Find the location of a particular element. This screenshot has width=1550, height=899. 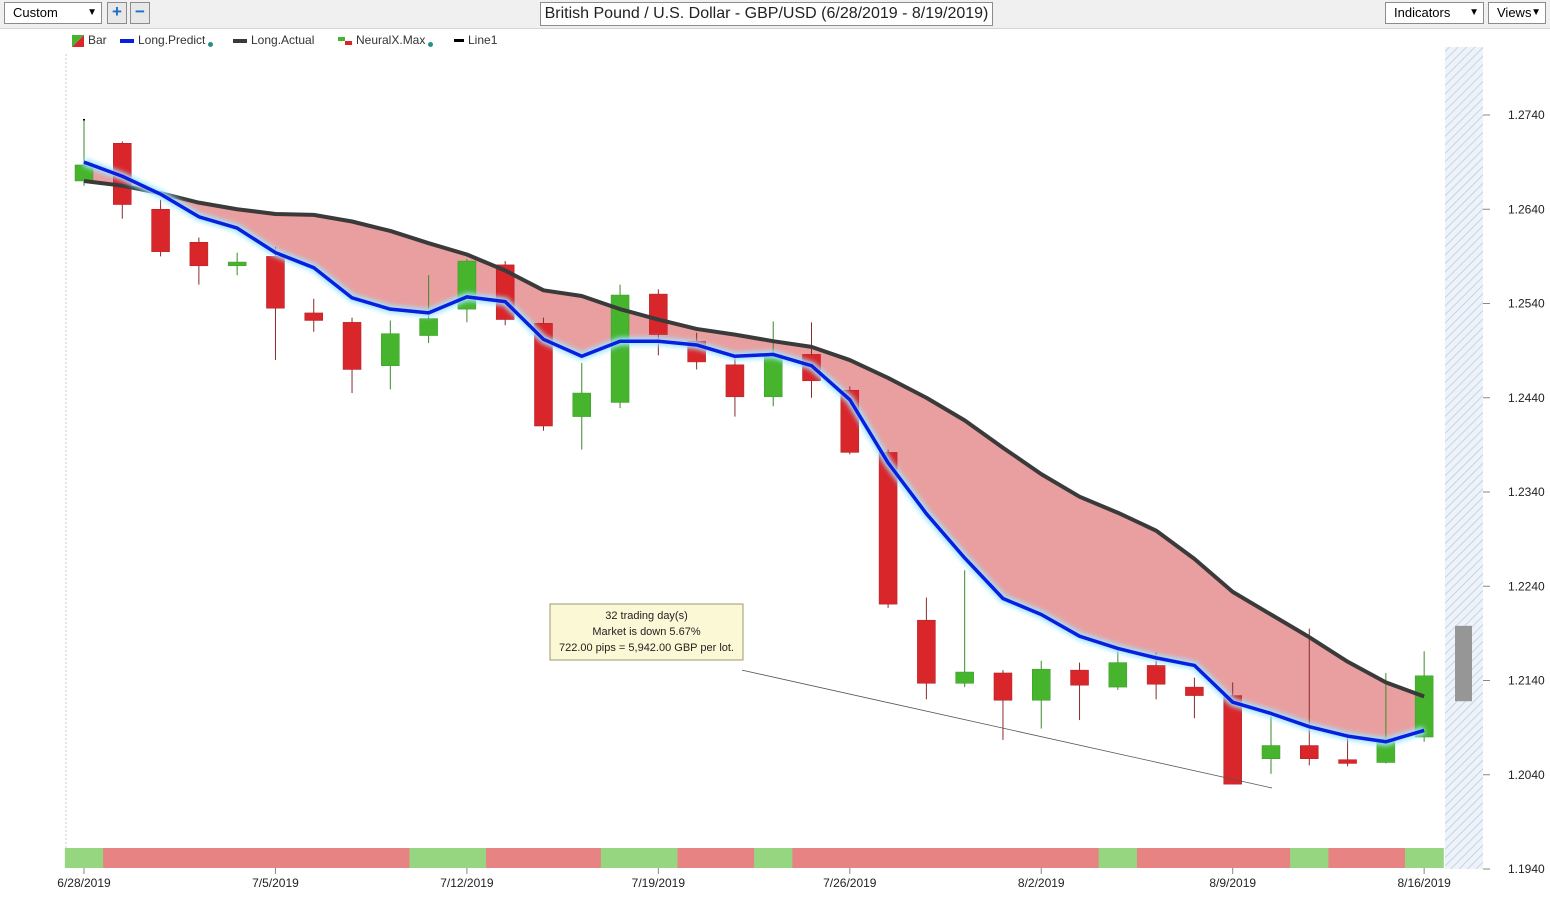

y-tick-label: 1.1940 is located at coordinates (1526, 869).